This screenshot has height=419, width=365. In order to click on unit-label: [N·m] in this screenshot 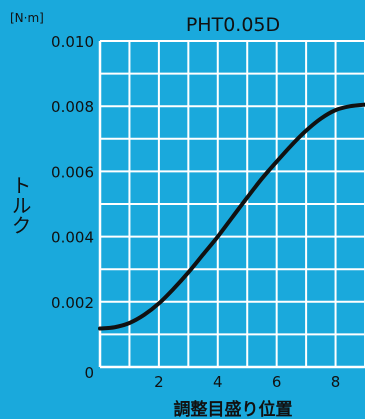, I will do `click(27, 18)`.